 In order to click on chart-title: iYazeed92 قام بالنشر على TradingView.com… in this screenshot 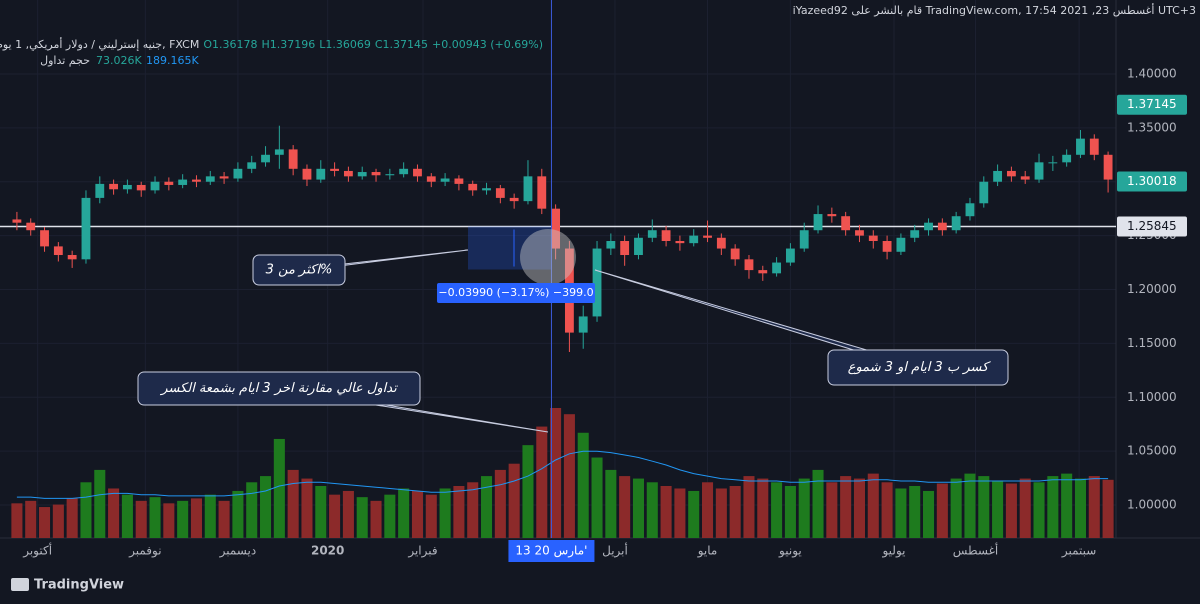, I will do `click(994, 10)`.